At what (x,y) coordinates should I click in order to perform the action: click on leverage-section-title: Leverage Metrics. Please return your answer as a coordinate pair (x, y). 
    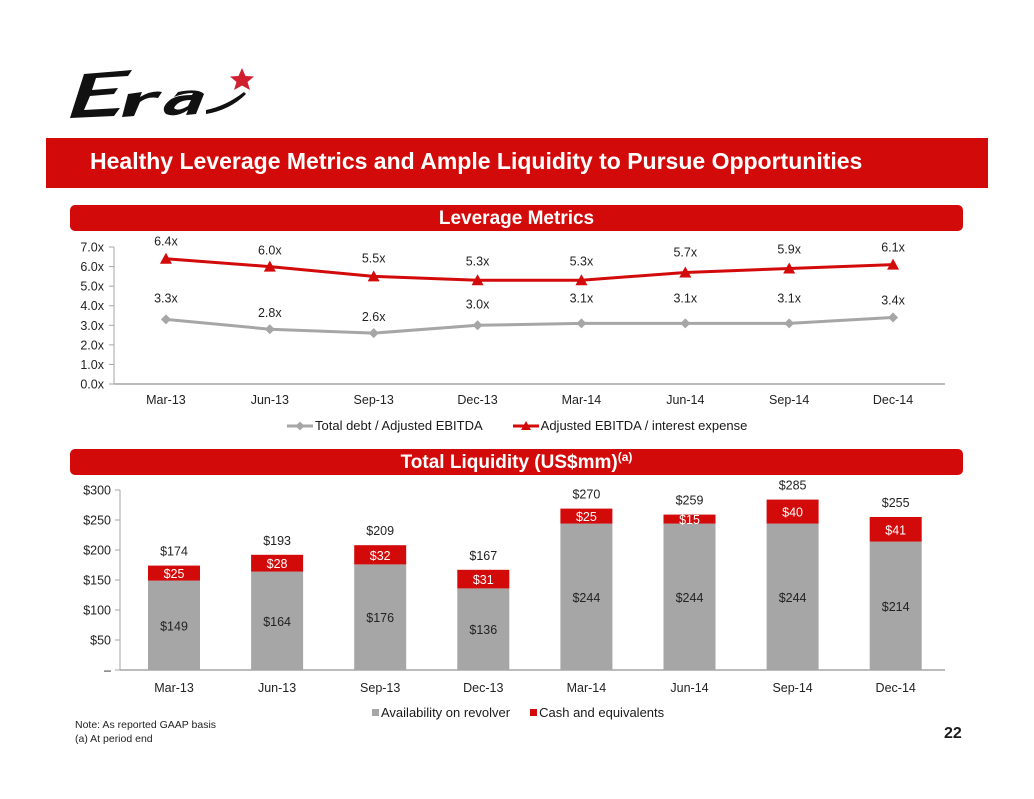
    Looking at the image, I should click on (516, 218).